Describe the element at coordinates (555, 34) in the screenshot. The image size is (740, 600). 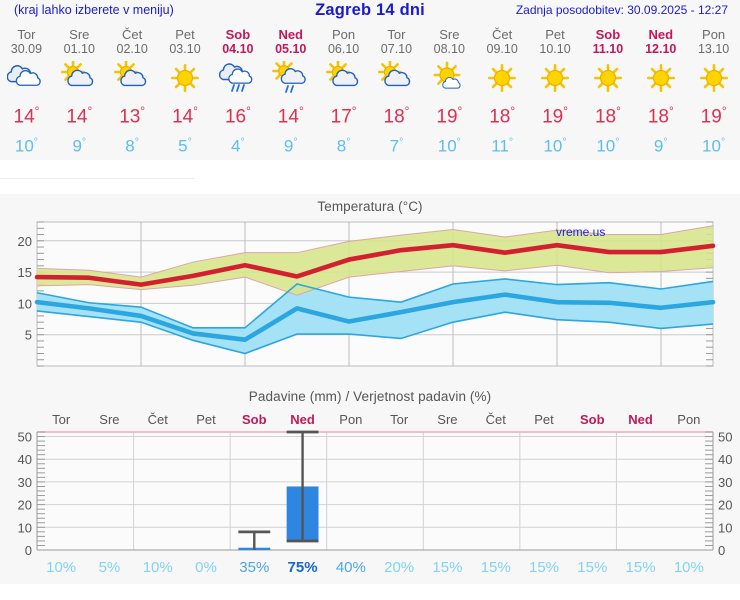
I see `day-name: Pet` at that location.